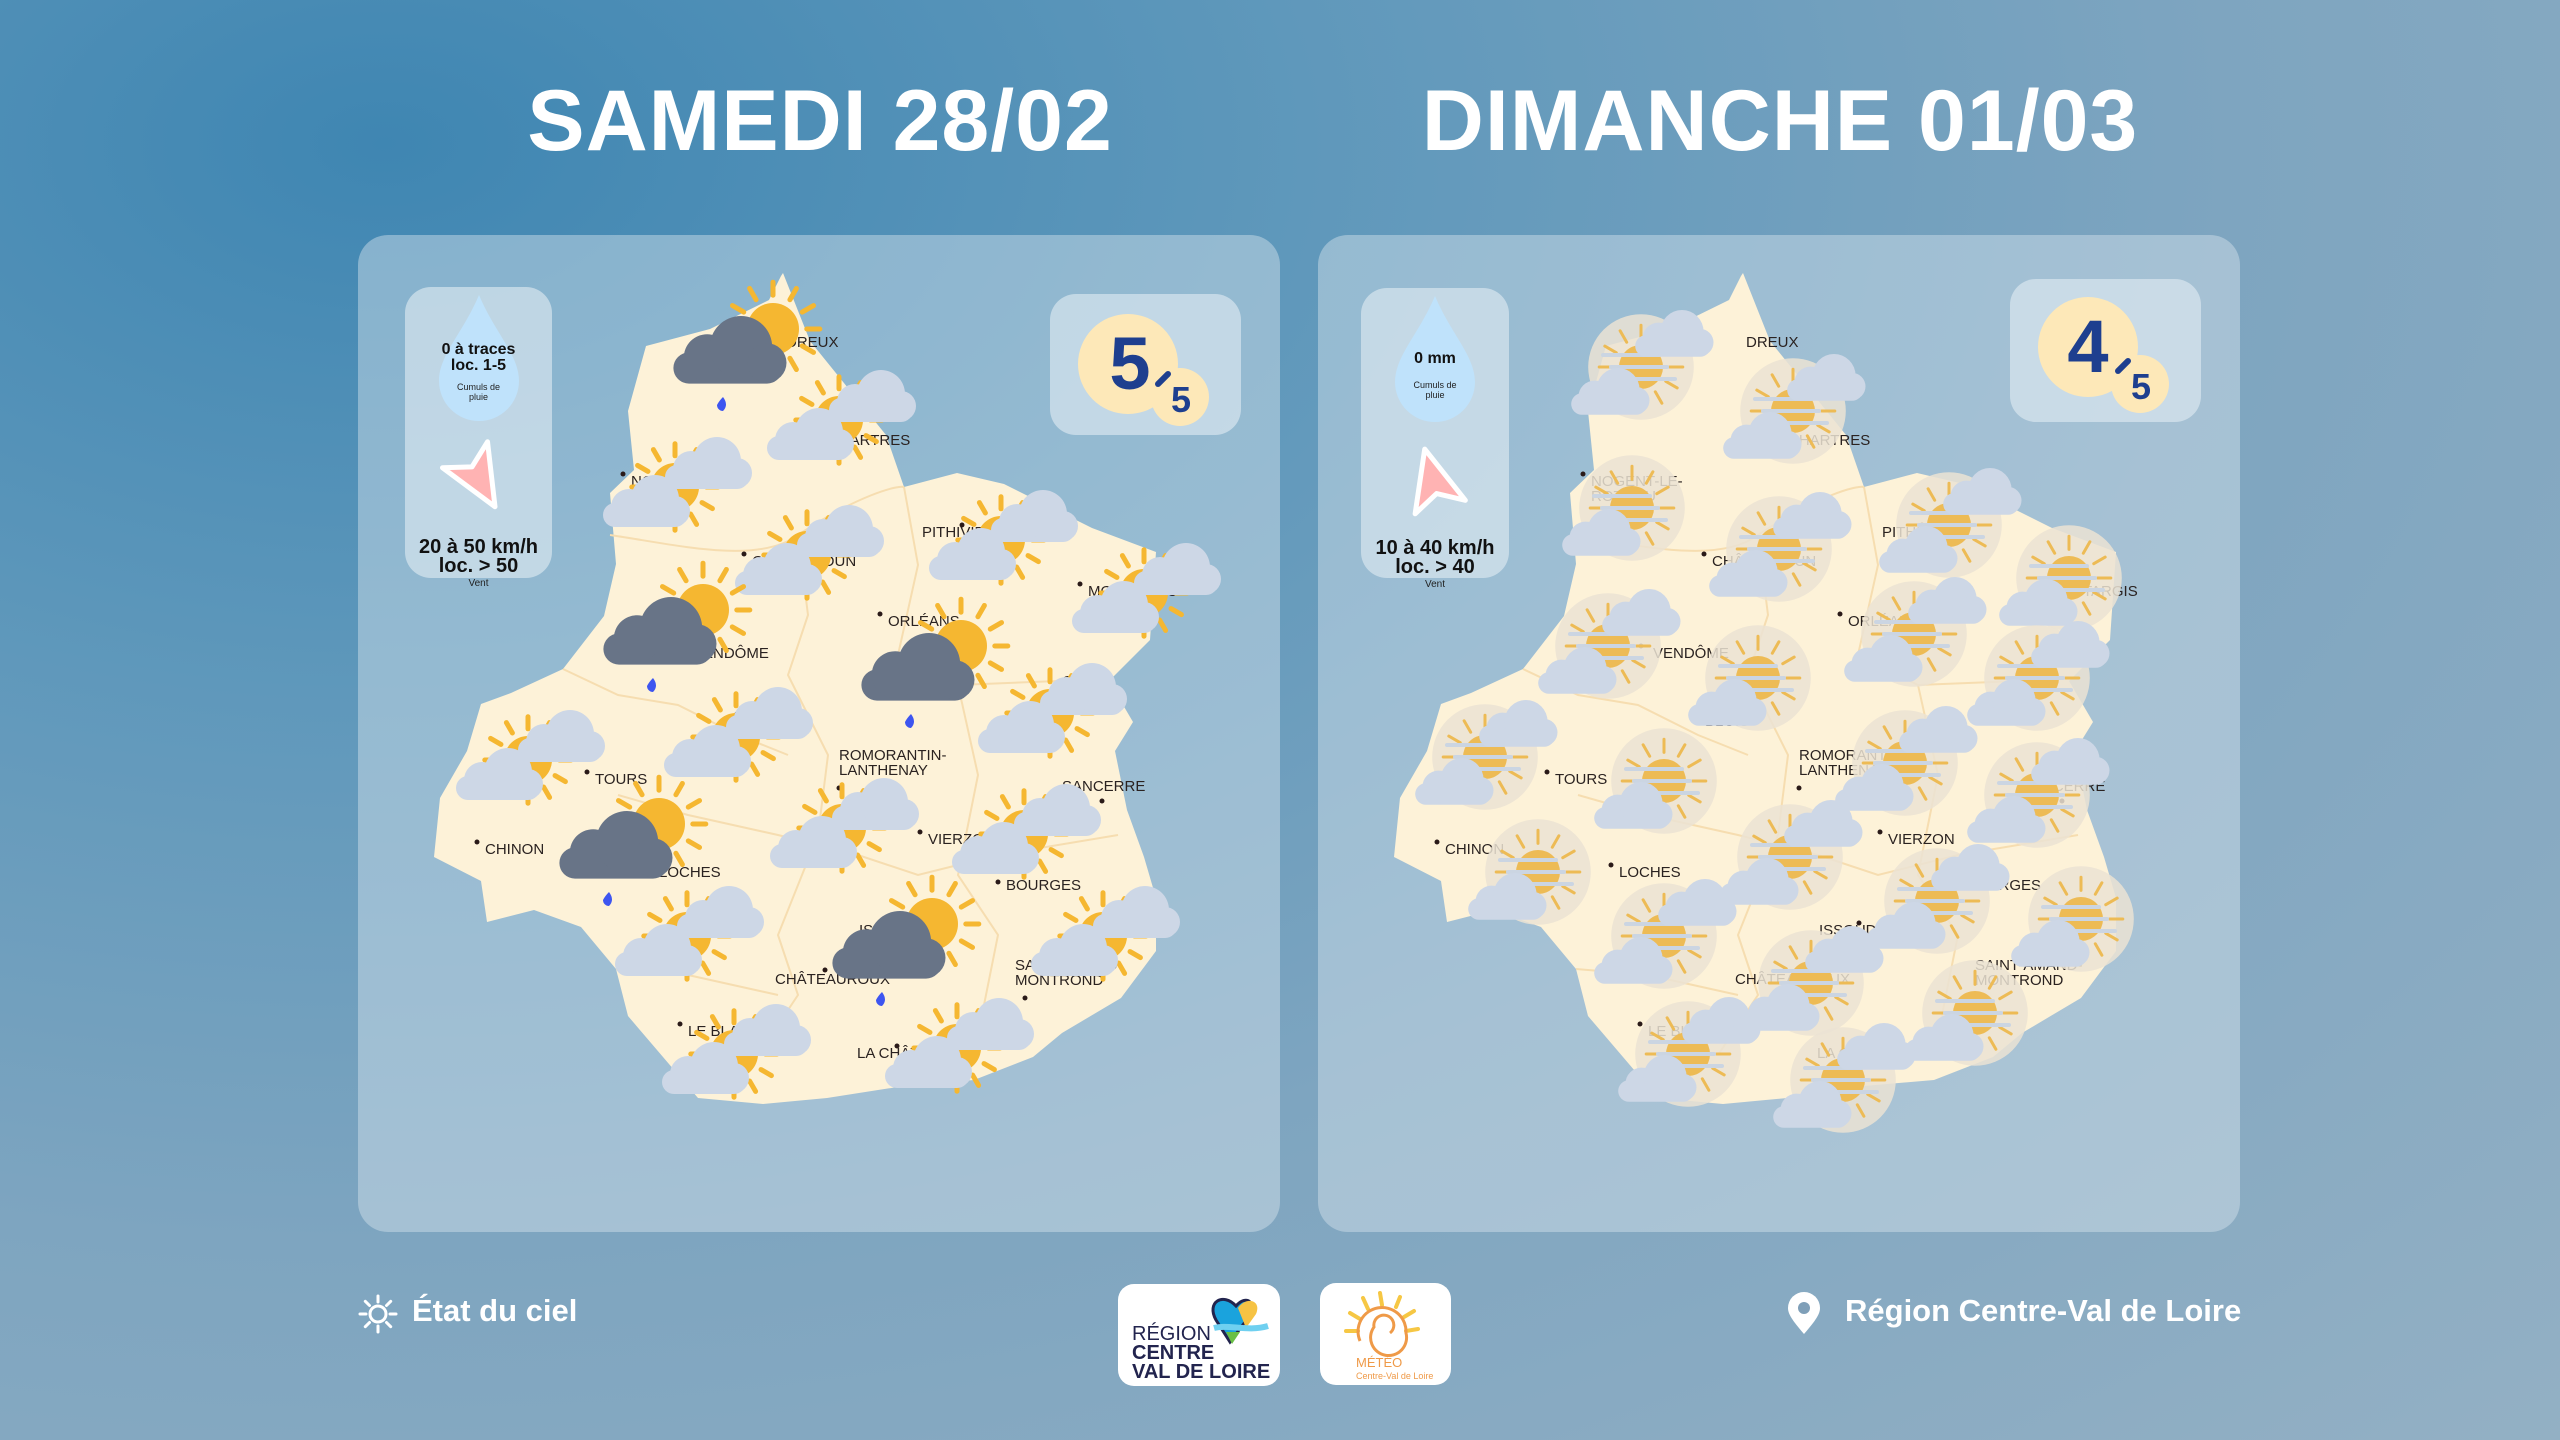  Describe the element at coordinates (2087, 346) in the screenshot. I see `rating-value: 4` at that location.